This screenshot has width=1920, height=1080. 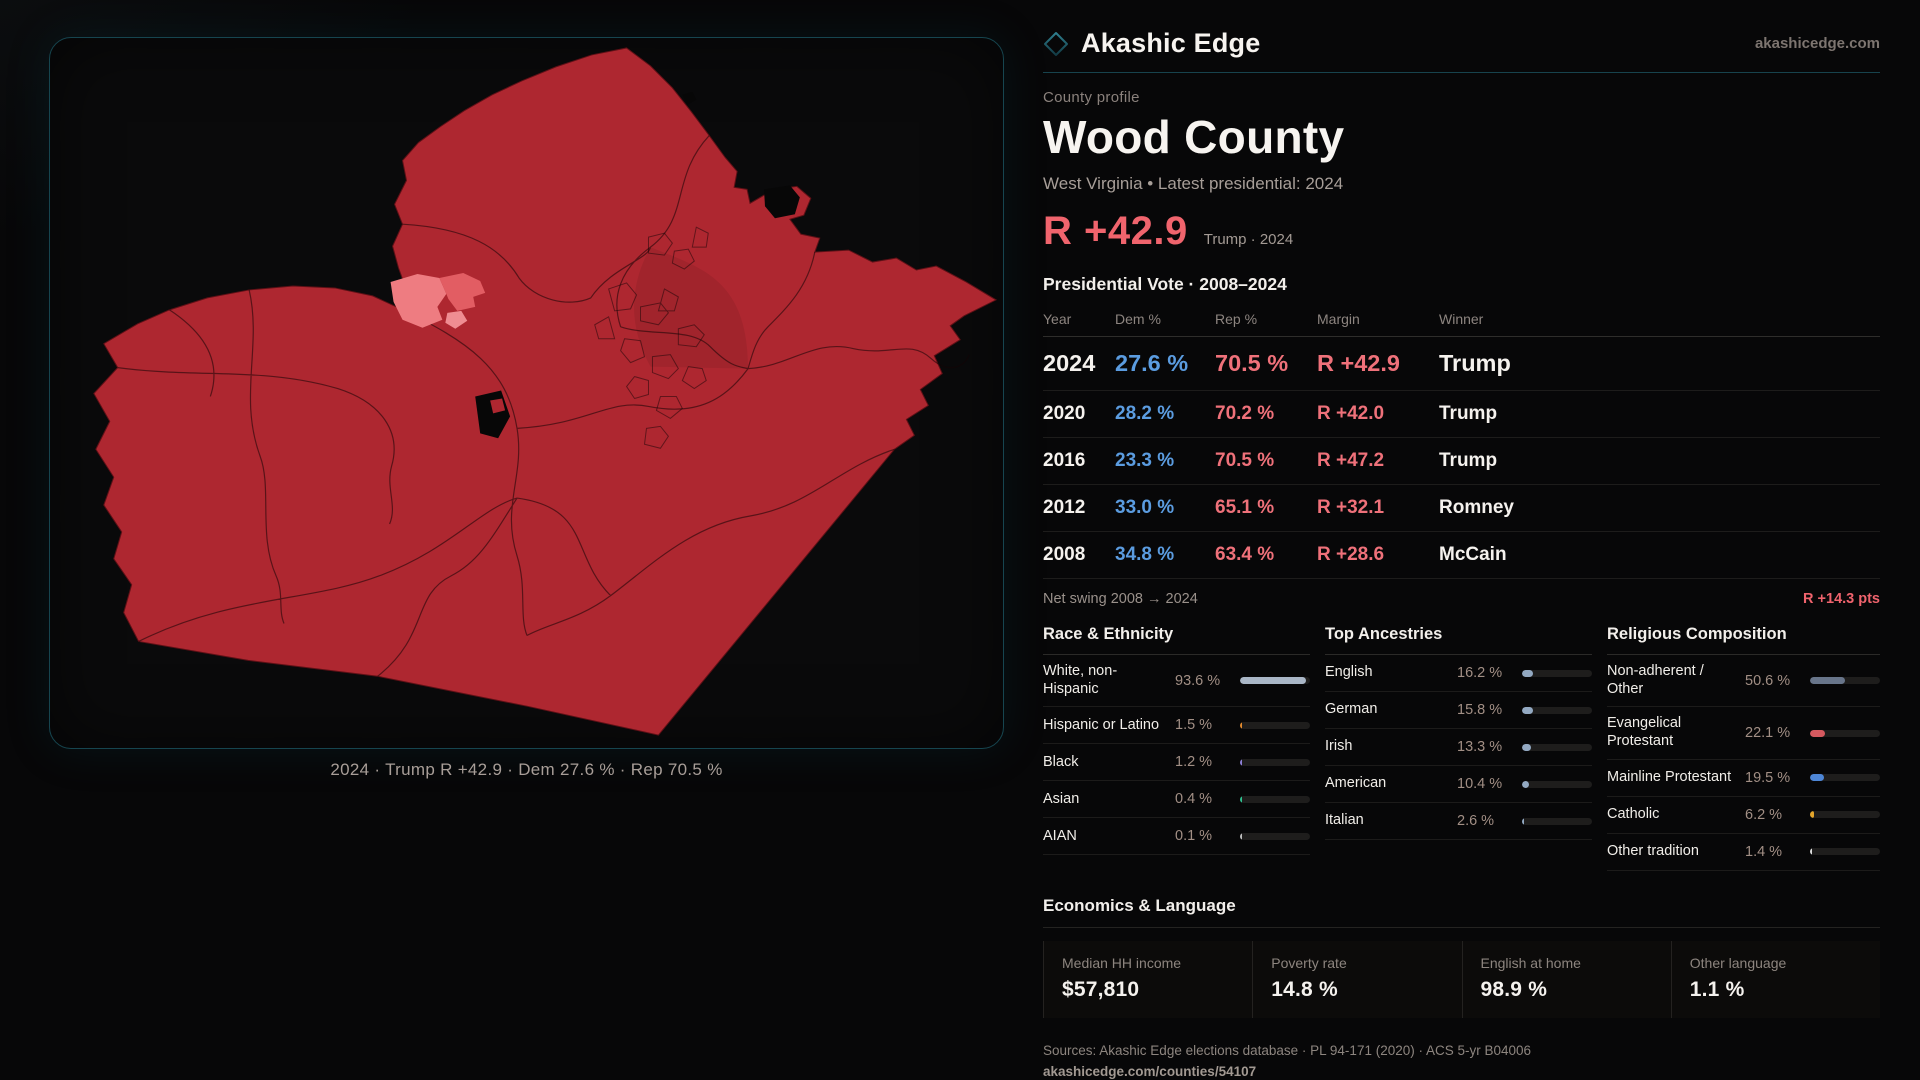 What do you see at coordinates (1473, 554) in the screenshot?
I see `winner-cell: McCain` at bounding box center [1473, 554].